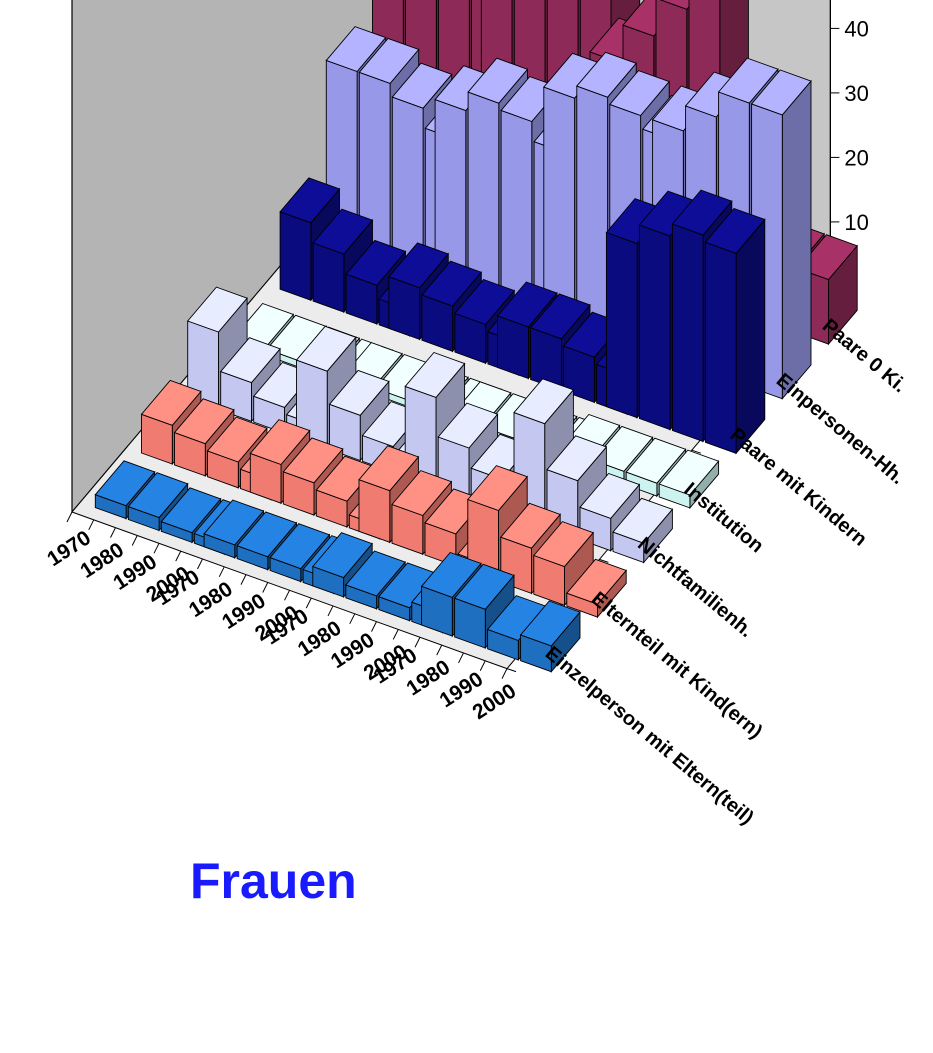 The width and height of the screenshot is (933, 1053). What do you see at coordinates (856, 28) in the screenshot?
I see `z-tick-label: 40` at bounding box center [856, 28].